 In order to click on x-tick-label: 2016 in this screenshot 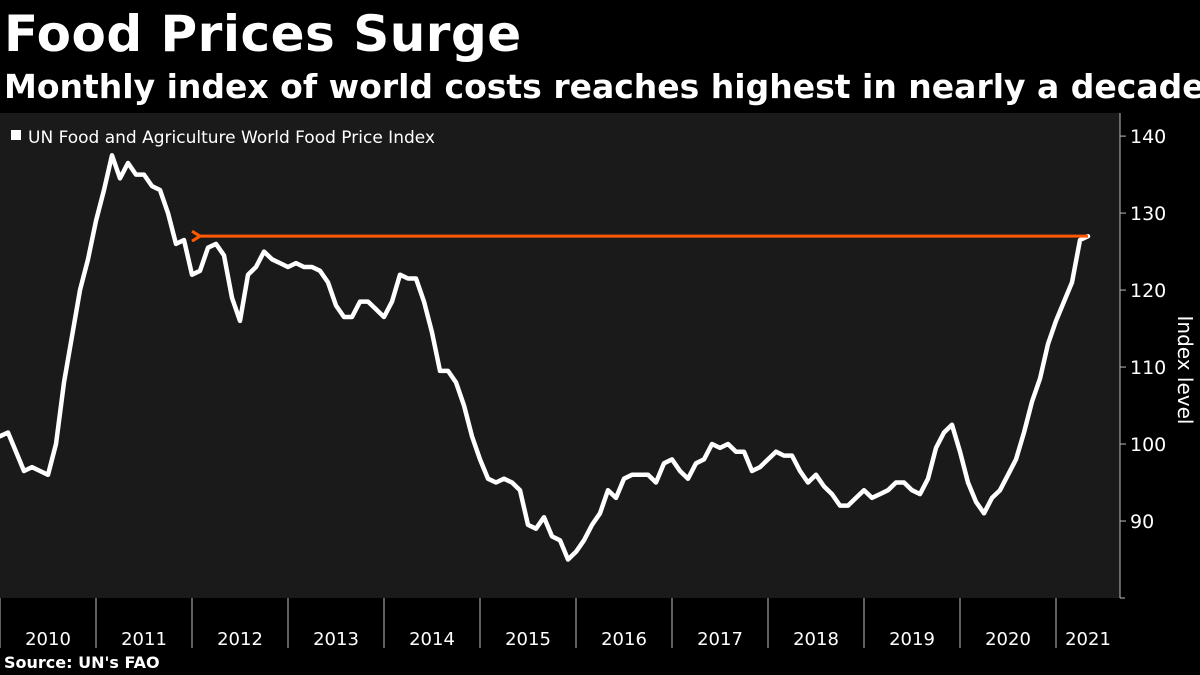, I will do `click(624, 639)`.